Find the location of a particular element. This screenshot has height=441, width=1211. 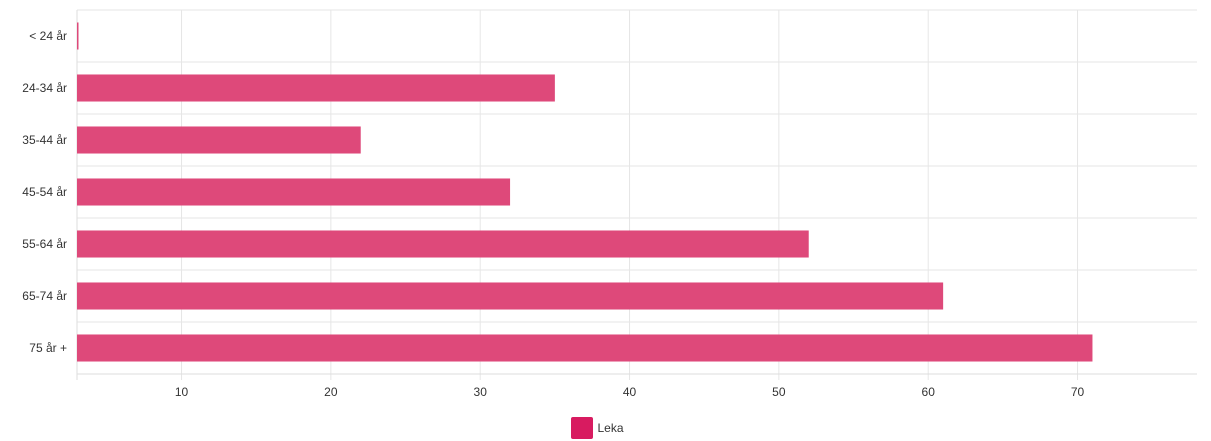

x-tick-label: 20 is located at coordinates (331, 392).